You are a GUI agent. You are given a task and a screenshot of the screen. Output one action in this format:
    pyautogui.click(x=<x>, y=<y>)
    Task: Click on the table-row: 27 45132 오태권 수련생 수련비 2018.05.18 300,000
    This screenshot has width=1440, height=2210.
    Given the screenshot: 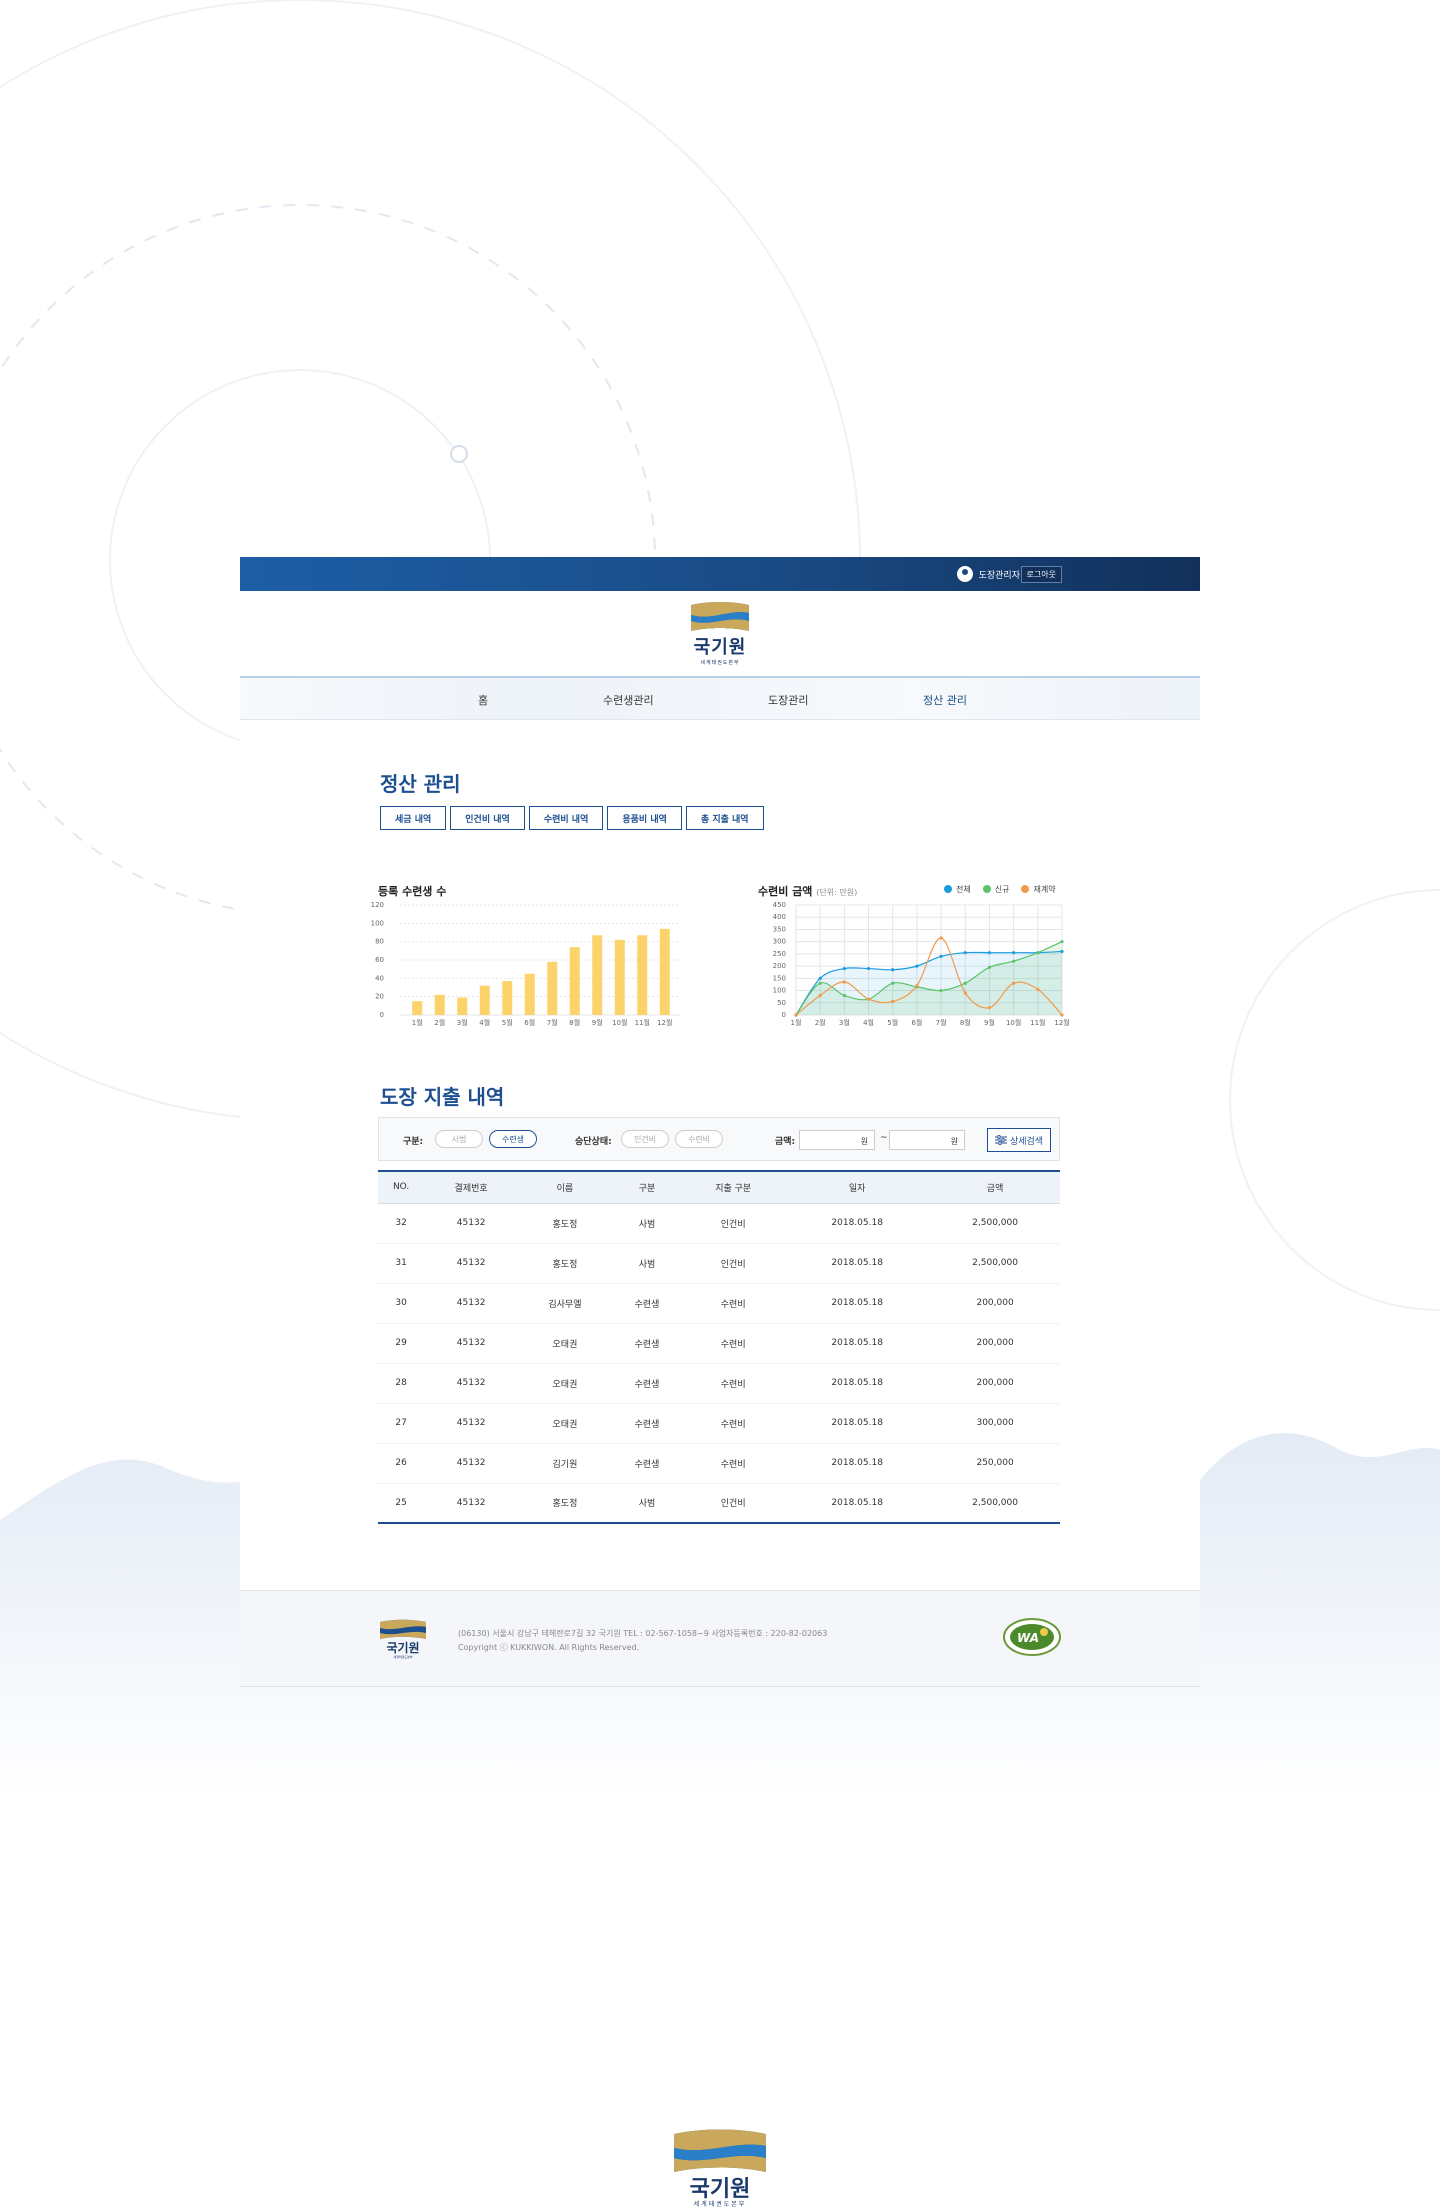 What is the action you would take?
    pyautogui.click(x=719, y=1423)
    